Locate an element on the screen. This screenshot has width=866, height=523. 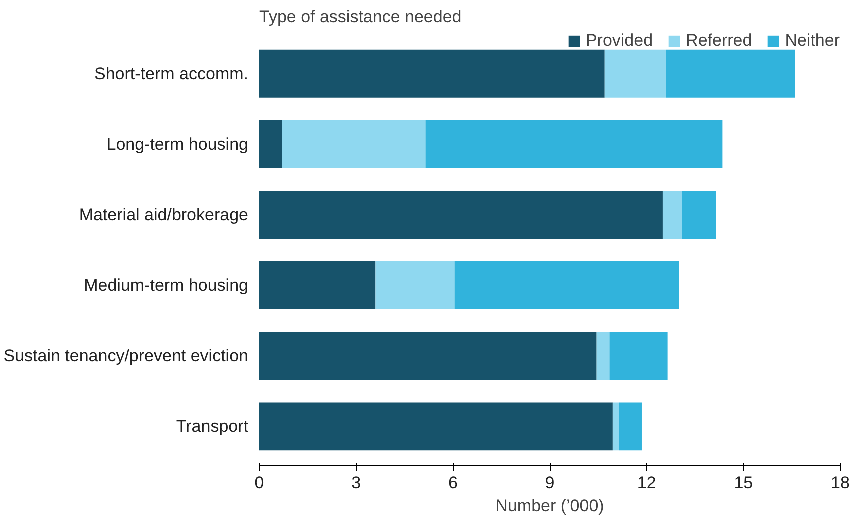
legend-label: Referred is located at coordinates (719, 41).